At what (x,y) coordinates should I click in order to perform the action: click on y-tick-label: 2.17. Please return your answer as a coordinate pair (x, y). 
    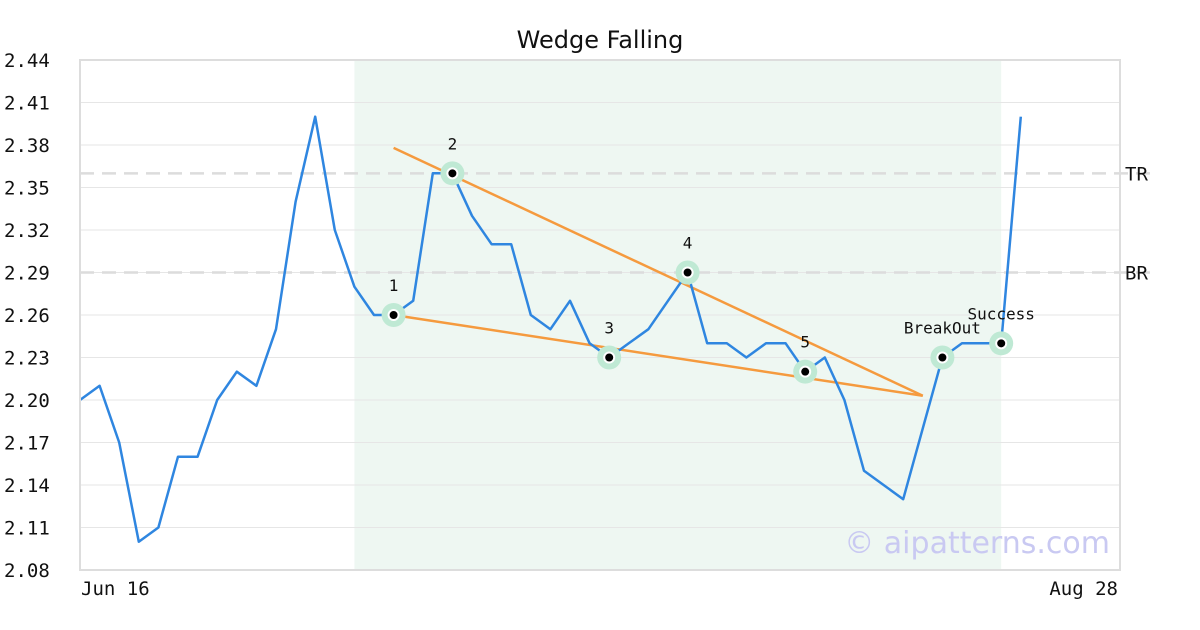
    Looking at the image, I should click on (27, 444).